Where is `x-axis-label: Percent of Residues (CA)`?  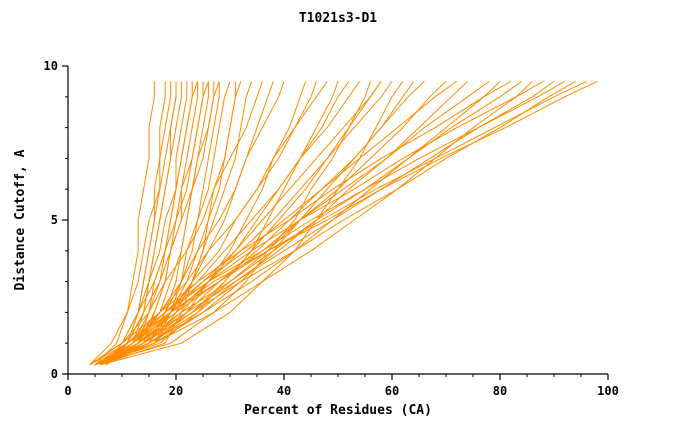 x-axis-label: Percent of Residues (CA) is located at coordinates (338, 410).